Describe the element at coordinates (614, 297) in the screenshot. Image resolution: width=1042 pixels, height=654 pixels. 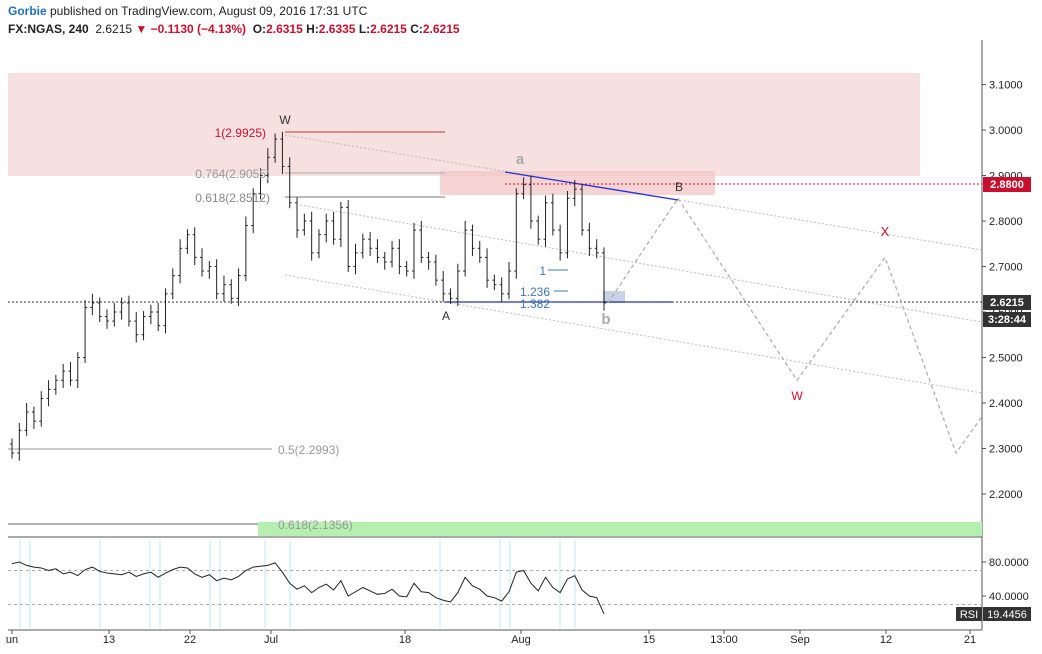
I see `current-box` at that location.